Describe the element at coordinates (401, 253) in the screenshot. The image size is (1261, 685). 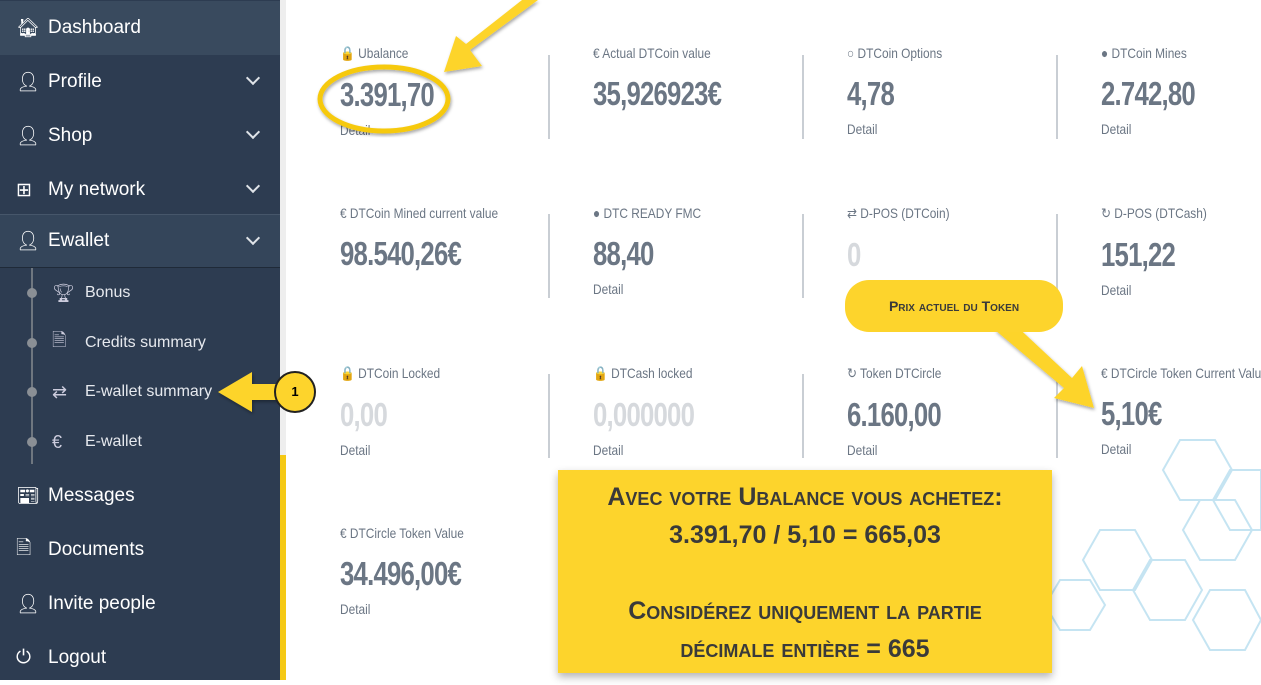
I see `stat-value: 98.540,26€` at that location.